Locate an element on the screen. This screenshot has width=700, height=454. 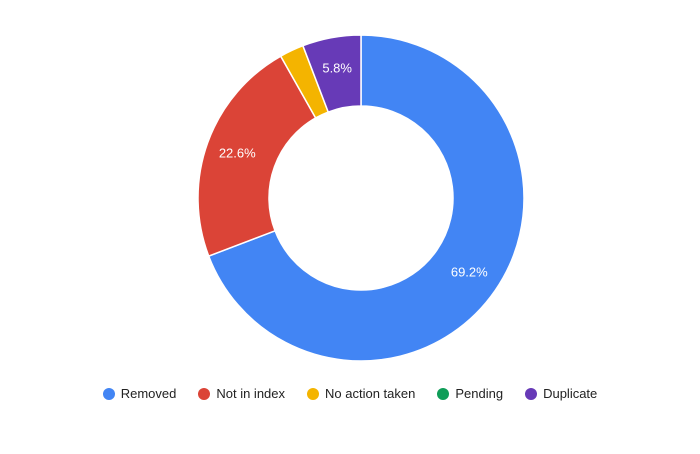
legend-swatch-pending is located at coordinates (443, 393).